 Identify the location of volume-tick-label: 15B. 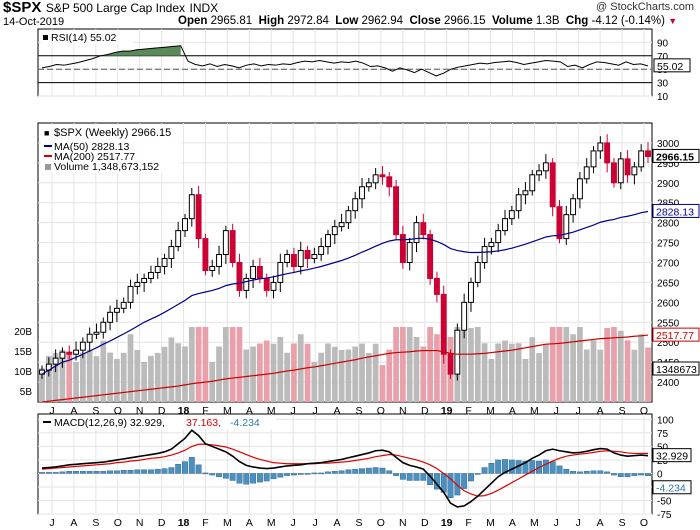
(23, 352).